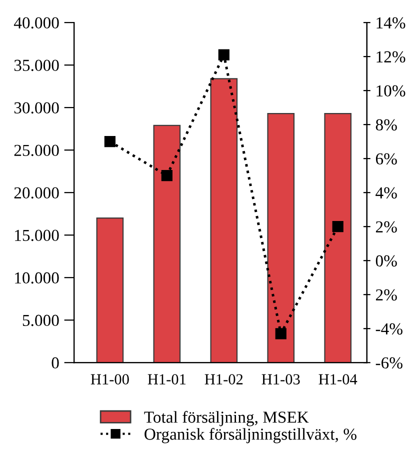  What do you see at coordinates (37, 278) in the screenshot?
I see `y-tick-label: 10.000` at bounding box center [37, 278].